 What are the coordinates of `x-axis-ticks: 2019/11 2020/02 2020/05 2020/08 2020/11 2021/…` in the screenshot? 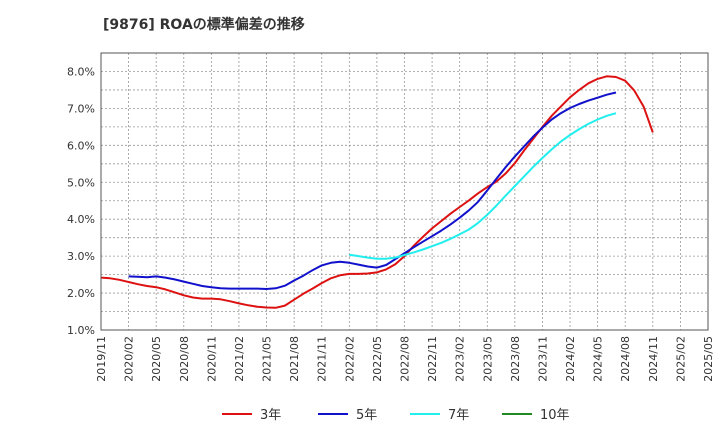 It's located at (405, 359).